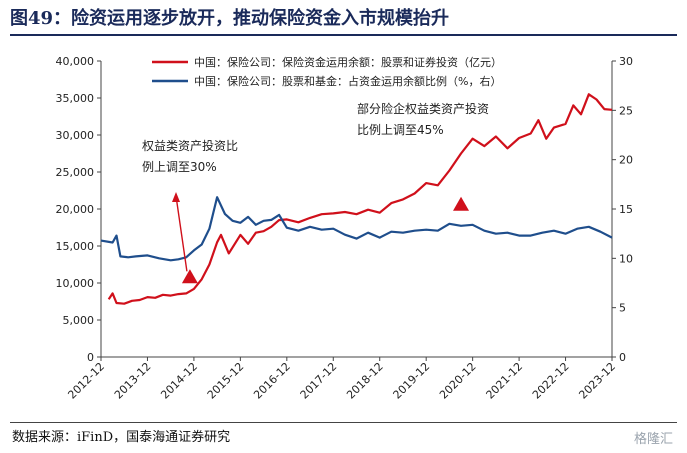  I want to click on x-tick-label: 2012-12, so click(86, 381).